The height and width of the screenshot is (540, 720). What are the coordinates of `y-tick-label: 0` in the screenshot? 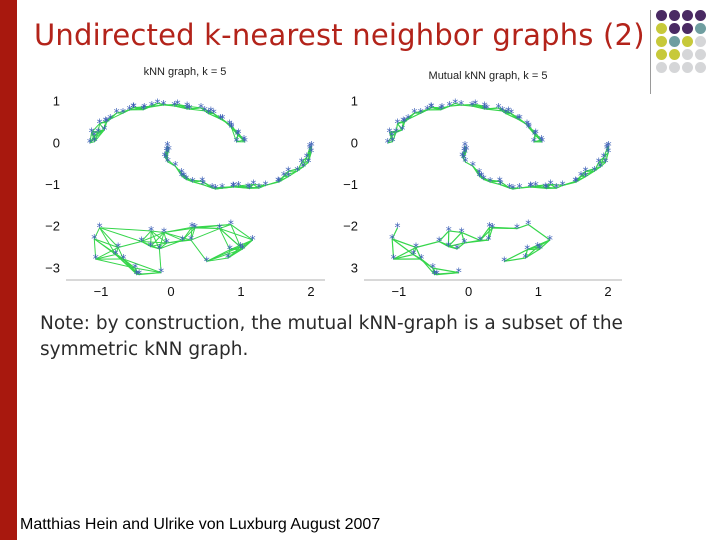 It's located at (354, 142).